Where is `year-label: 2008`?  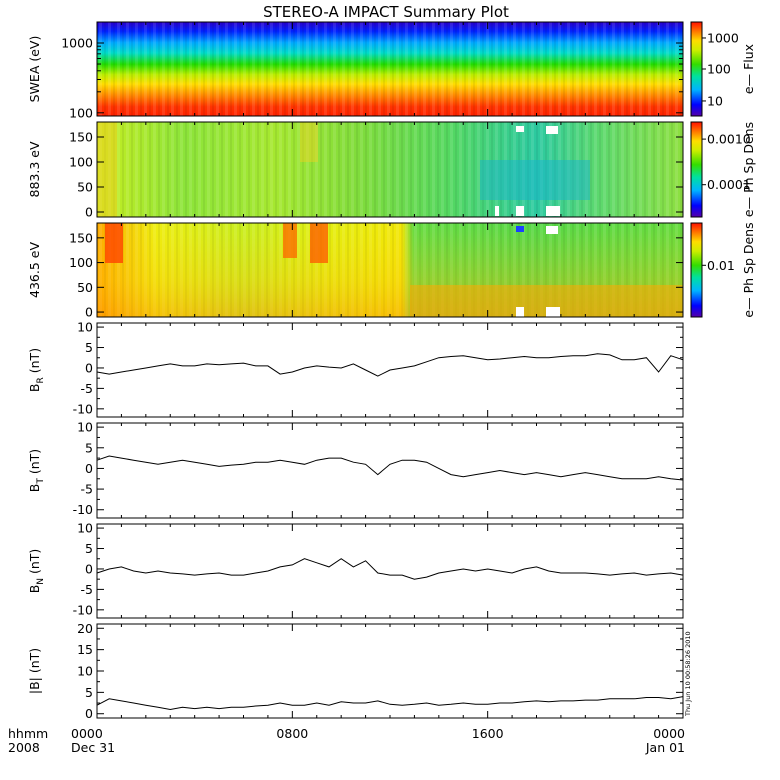 year-label: 2008 is located at coordinates (24, 747).